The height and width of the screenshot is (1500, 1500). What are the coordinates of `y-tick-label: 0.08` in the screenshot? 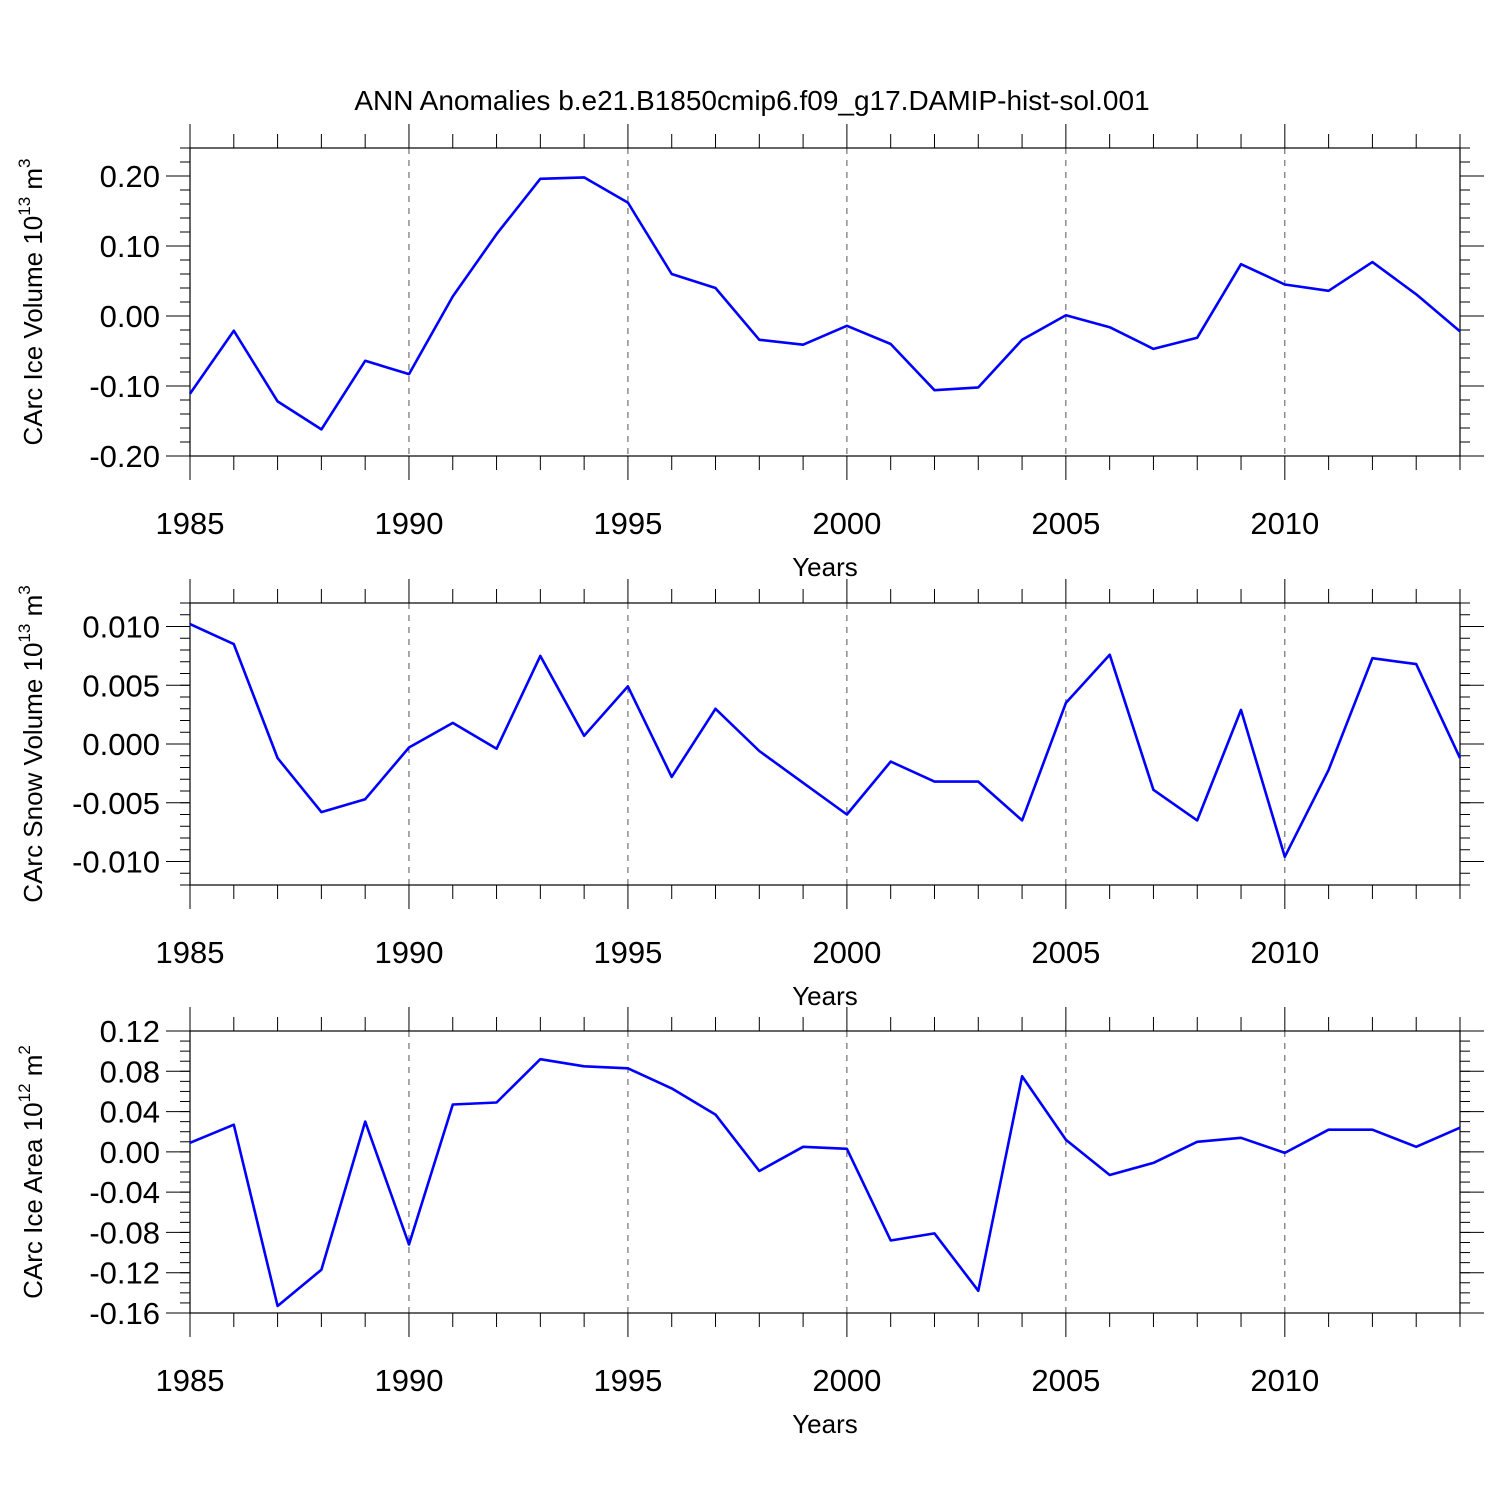 It's located at (130, 1071).